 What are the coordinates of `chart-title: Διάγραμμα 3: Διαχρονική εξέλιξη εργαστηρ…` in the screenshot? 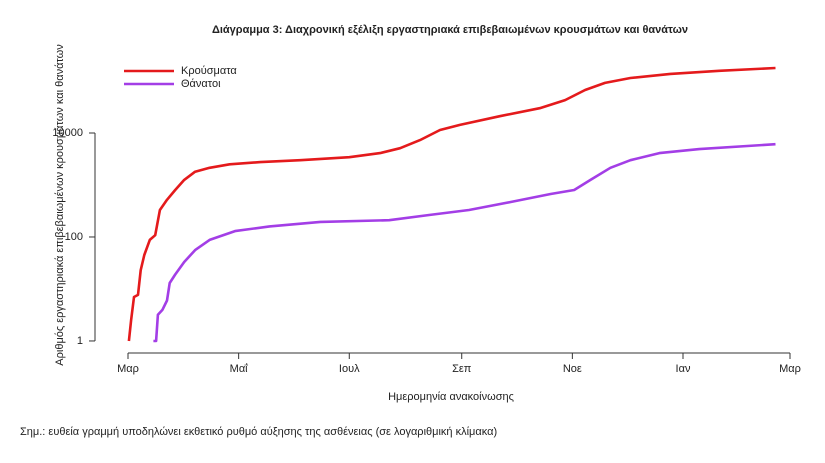 It's located at (450, 30).